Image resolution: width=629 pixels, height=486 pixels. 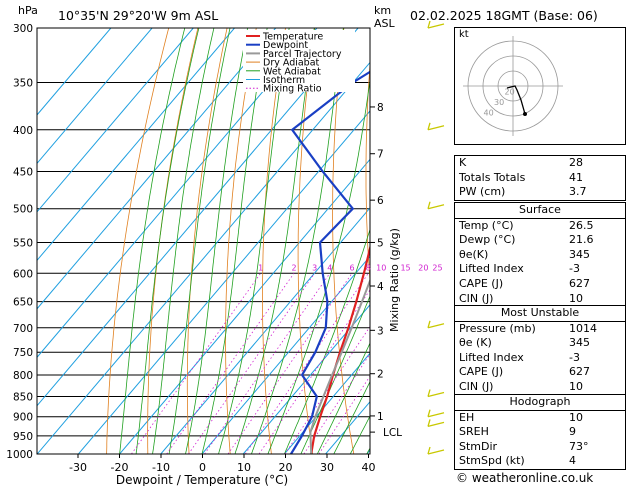 I want to click on km-tick-label: 8, so click(x=380, y=108).